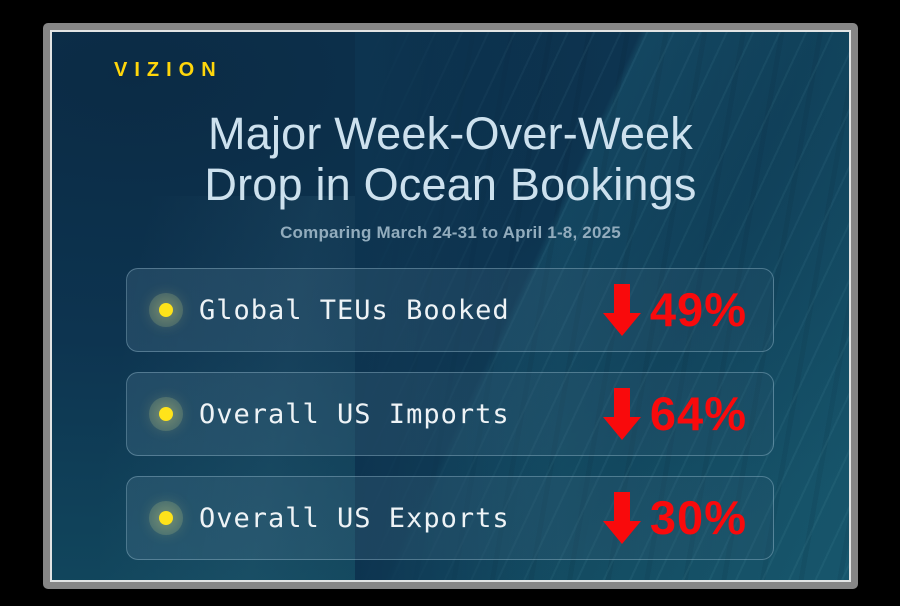 The image size is (900, 606). I want to click on vizion-logo: VIZION, so click(168, 70).